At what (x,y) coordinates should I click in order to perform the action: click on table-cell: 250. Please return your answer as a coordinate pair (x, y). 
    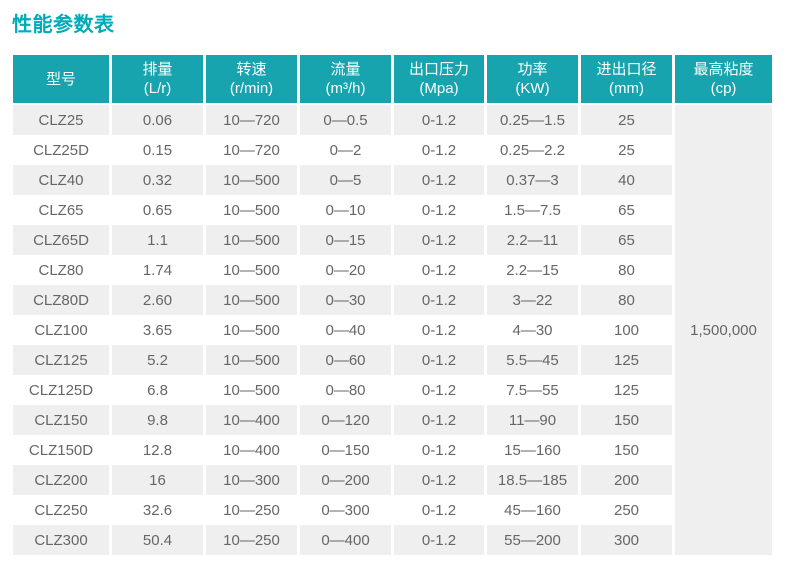
    Looking at the image, I should click on (625, 510).